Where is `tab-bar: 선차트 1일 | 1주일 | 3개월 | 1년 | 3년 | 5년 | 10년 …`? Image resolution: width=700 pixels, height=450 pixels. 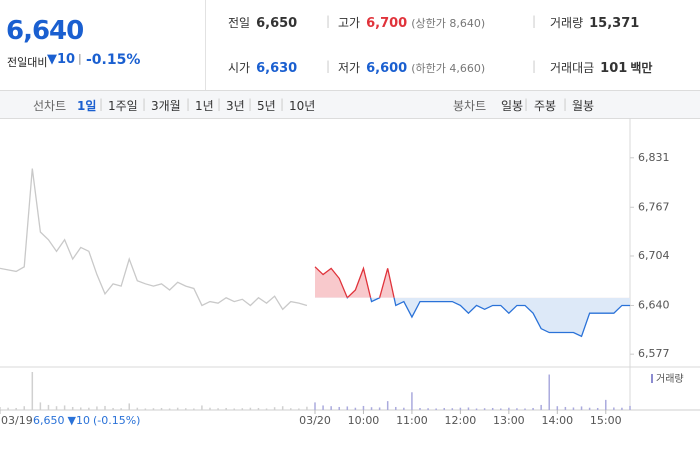
tab-bar: 선차트 1일 | 1주일 | 3개월 | 1년 | 3년 | 5년 | 10년 … is located at coordinates (350, 105).